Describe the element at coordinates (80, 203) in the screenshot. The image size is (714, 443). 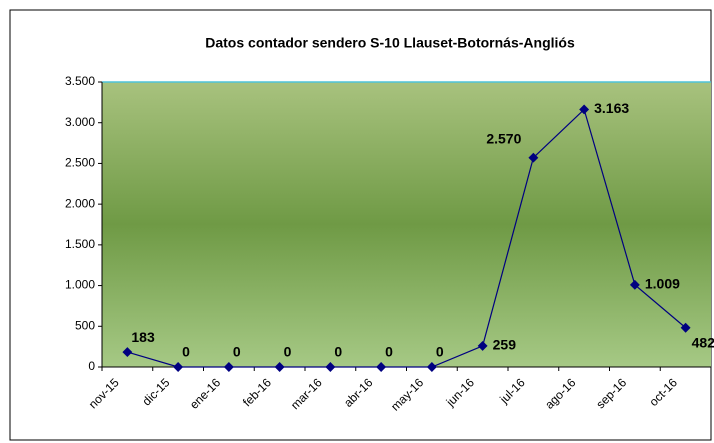
I see `y-tick-label: 2.000` at that location.